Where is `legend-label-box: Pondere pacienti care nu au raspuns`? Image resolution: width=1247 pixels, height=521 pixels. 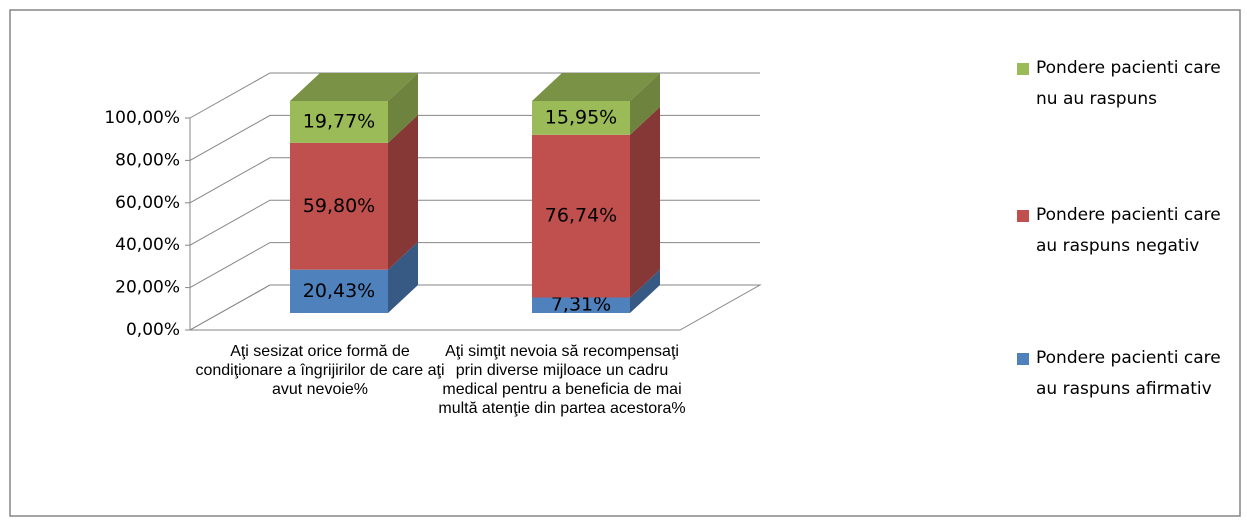
legend-label-box: Pondere pacienti care nu au raspuns is located at coordinates (1128, 83).